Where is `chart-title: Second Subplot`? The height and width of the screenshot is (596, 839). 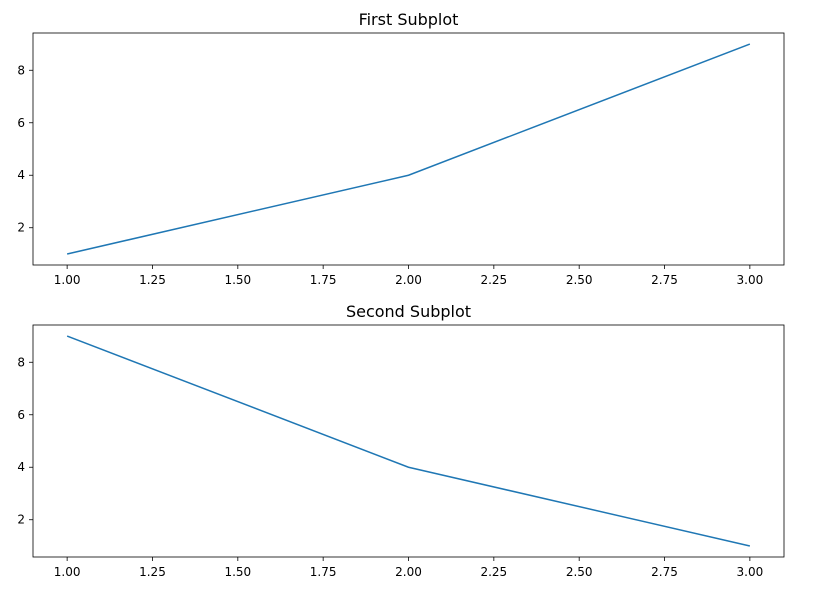
chart-title: Second Subplot is located at coordinates (408, 311).